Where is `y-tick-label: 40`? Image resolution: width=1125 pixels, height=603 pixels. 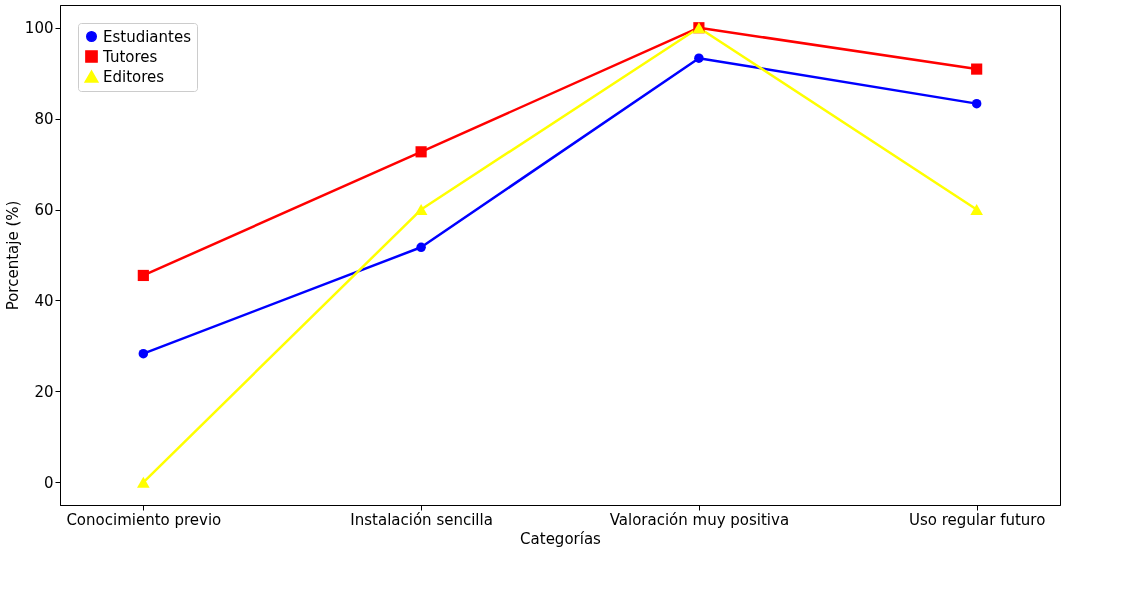 y-tick-label: 40 is located at coordinates (44, 300).